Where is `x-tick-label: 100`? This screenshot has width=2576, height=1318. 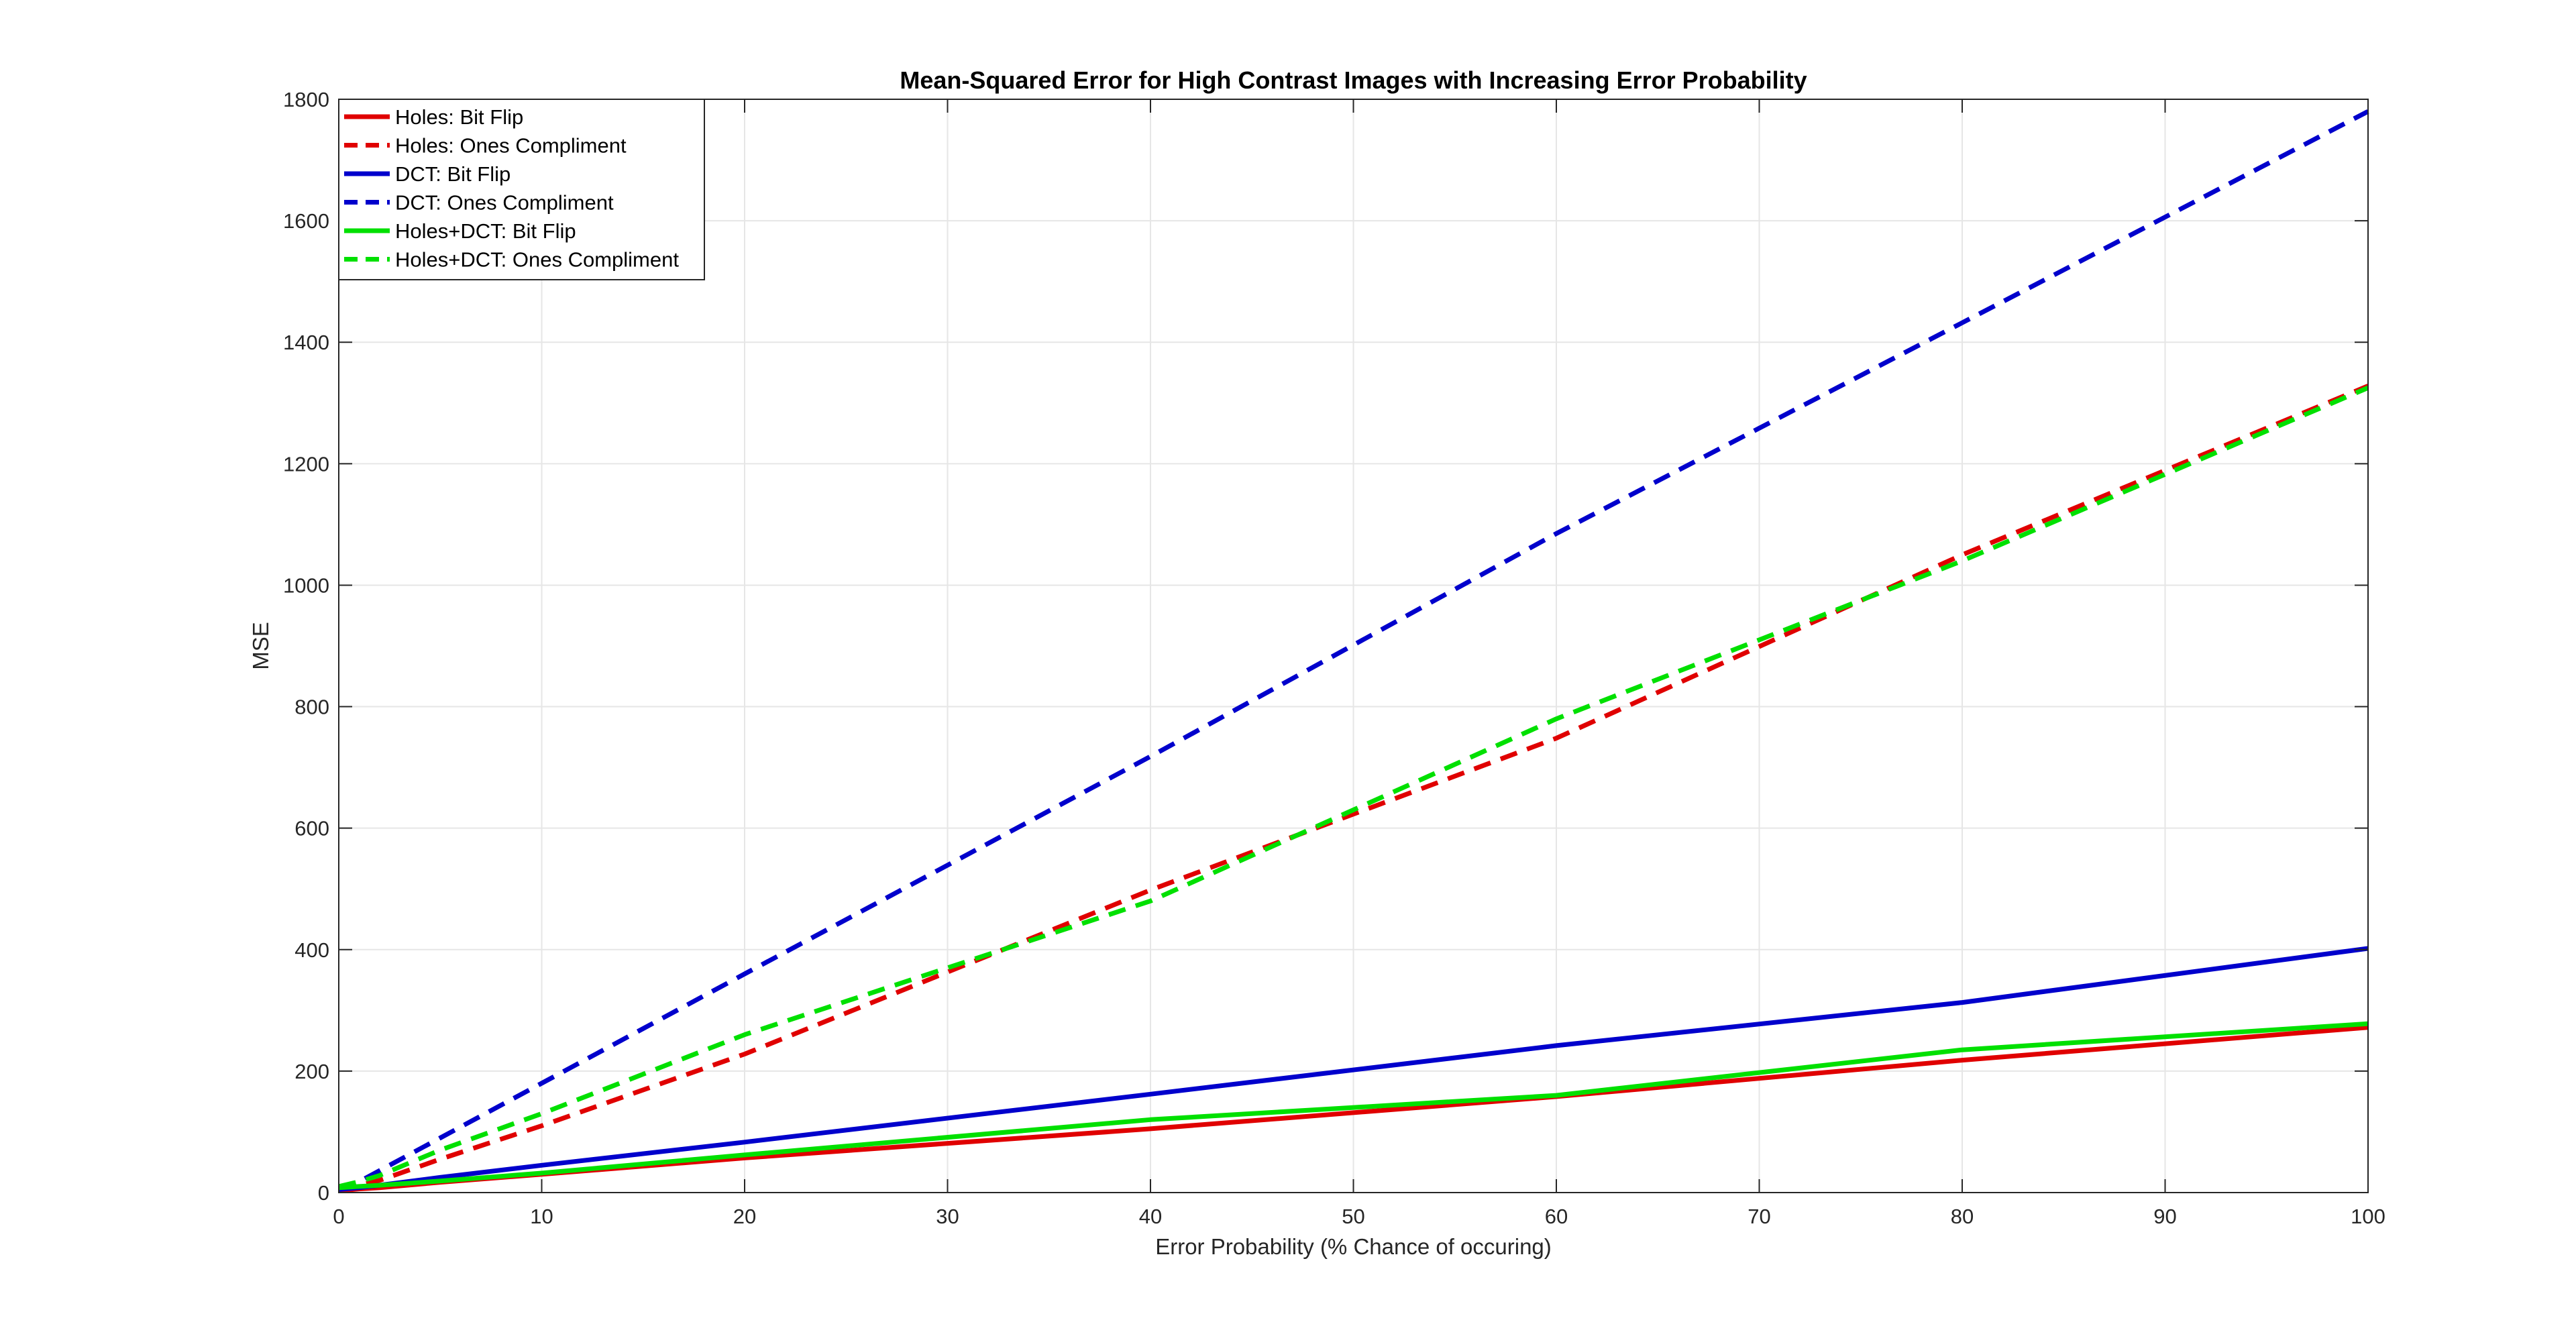
x-tick-label: 100 is located at coordinates (2368, 1216).